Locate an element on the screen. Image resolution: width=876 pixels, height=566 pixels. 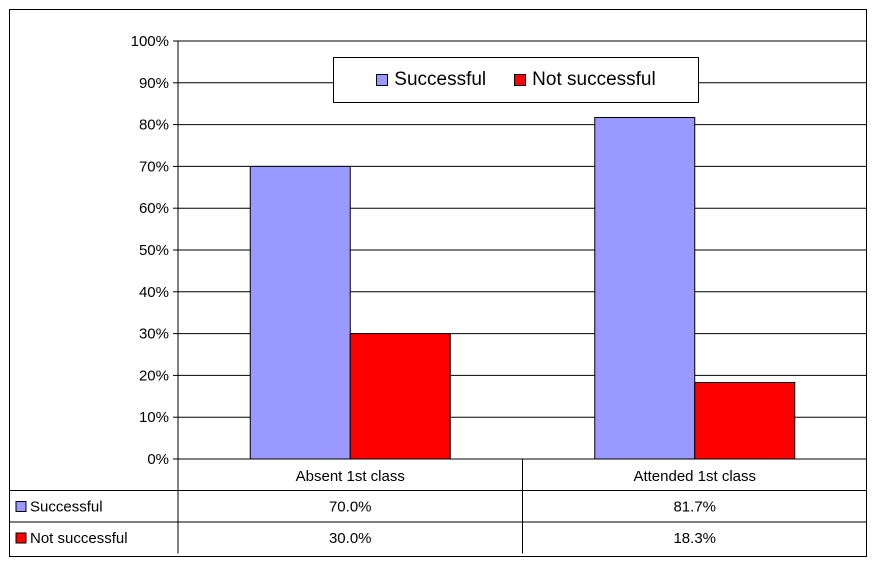
legend-swatch-successful is located at coordinates (382, 80).